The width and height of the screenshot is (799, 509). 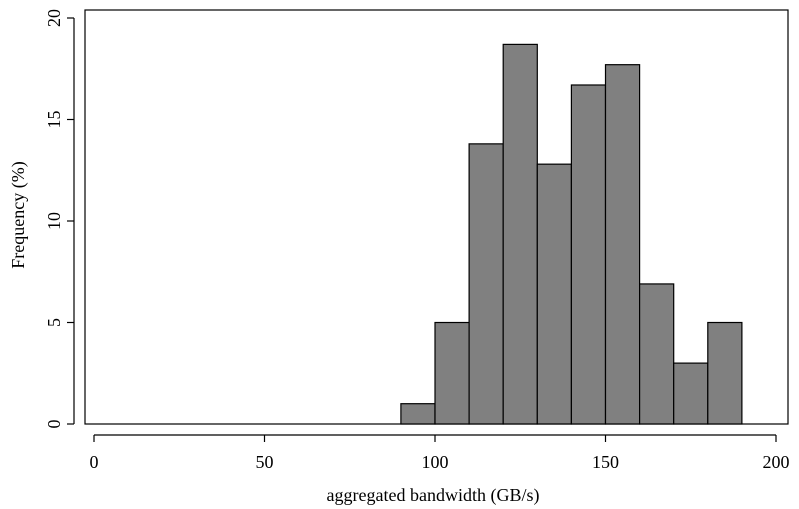 I want to click on x-tick-label-100: 100, so click(x=435, y=462).